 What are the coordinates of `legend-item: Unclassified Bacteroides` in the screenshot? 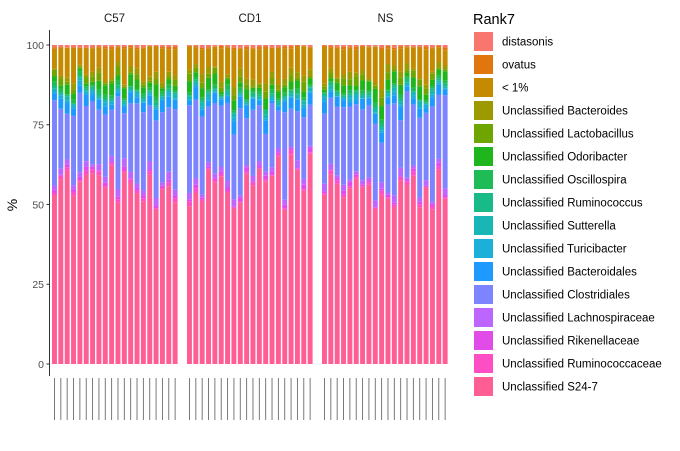 It's located at (551, 110).